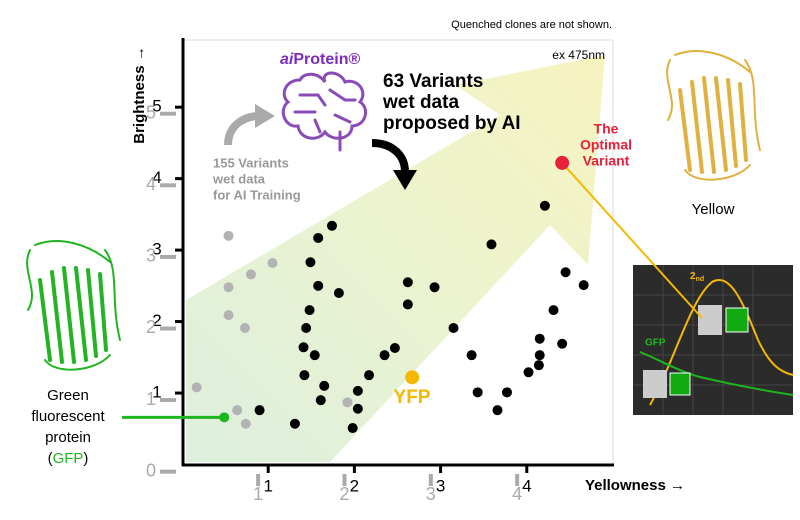  I want to click on yfp-spectrum, so click(721, 342).